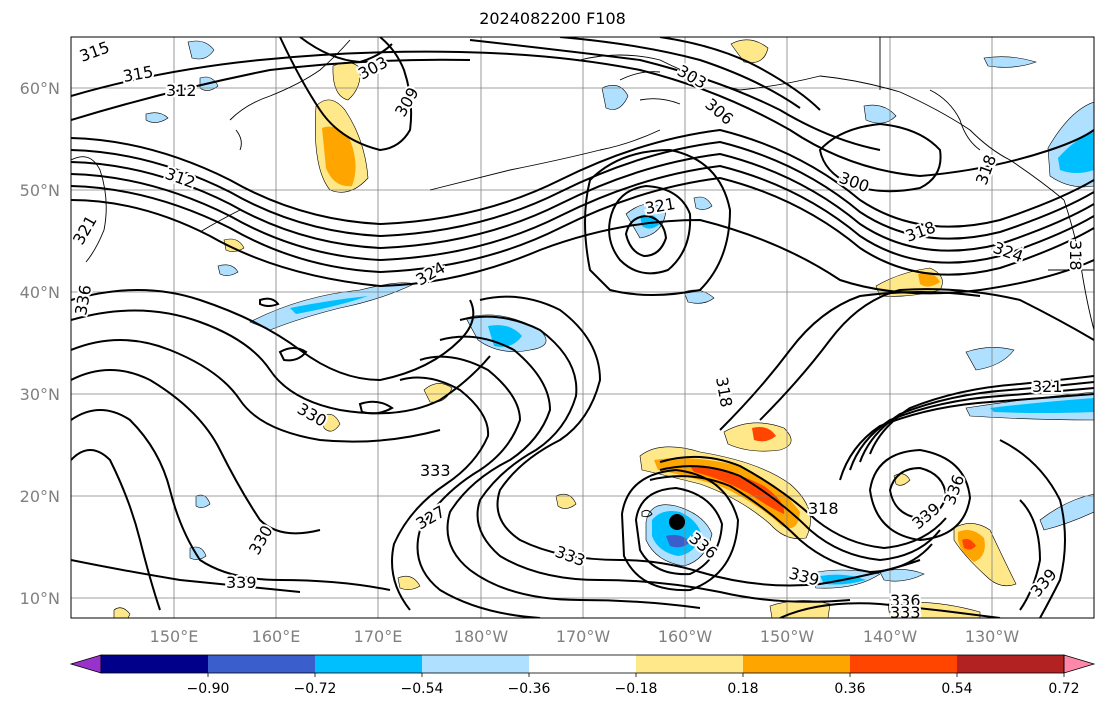 The width and height of the screenshot is (1105, 712). I want to click on colorbar-tick-label: 0.18, so click(742, 689).